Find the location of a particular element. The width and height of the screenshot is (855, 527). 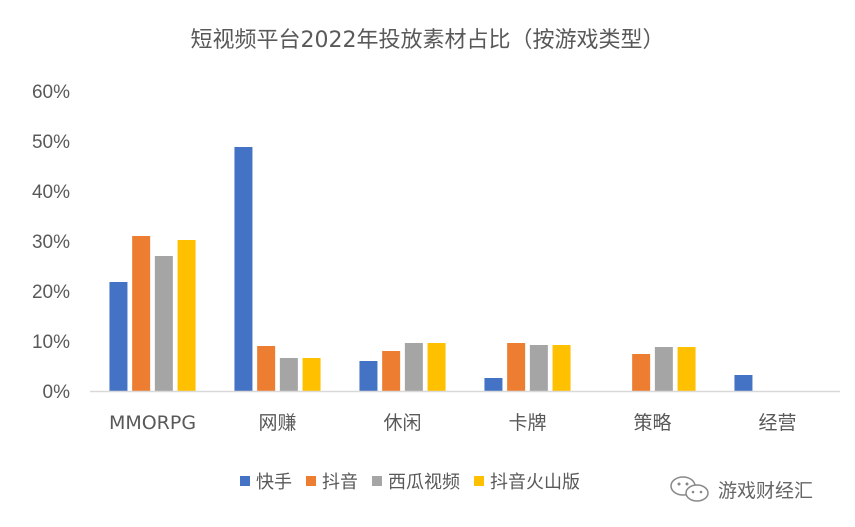

legend-item: 抖音 is located at coordinates (332, 481).